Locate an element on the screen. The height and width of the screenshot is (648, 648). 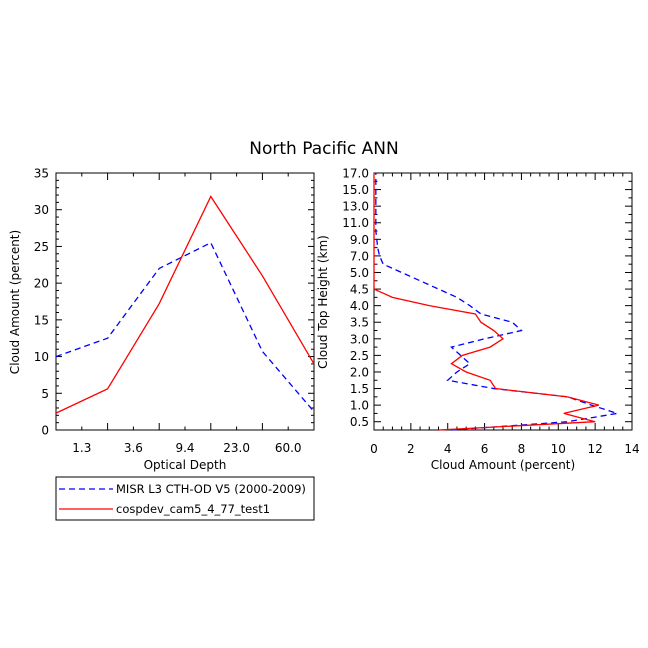
right-x-tick-label: 6 is located at coordinates (485, 449).